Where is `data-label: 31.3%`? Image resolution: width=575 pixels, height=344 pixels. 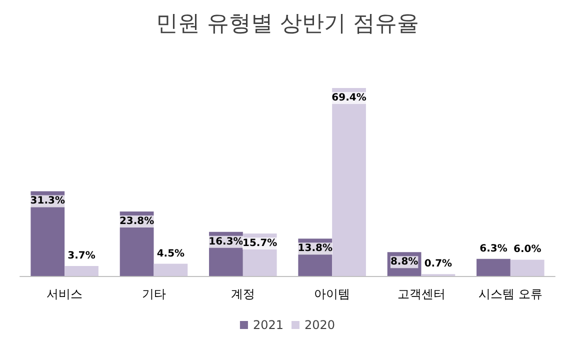
data-label: 31.3% is located at coordinates (47, 201).